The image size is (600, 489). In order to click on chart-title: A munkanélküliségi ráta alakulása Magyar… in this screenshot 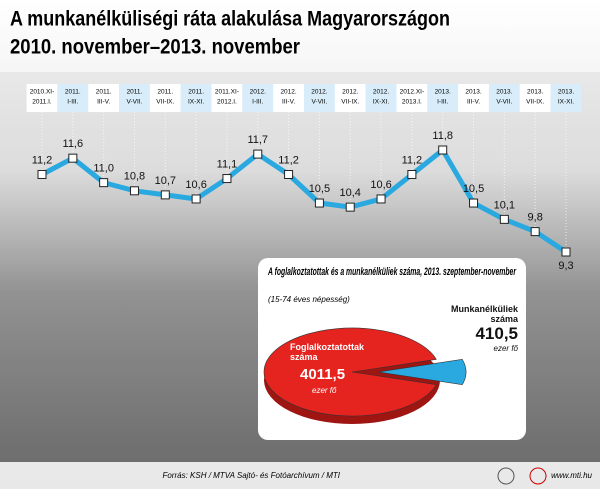, I will do `click(230, 19)`.